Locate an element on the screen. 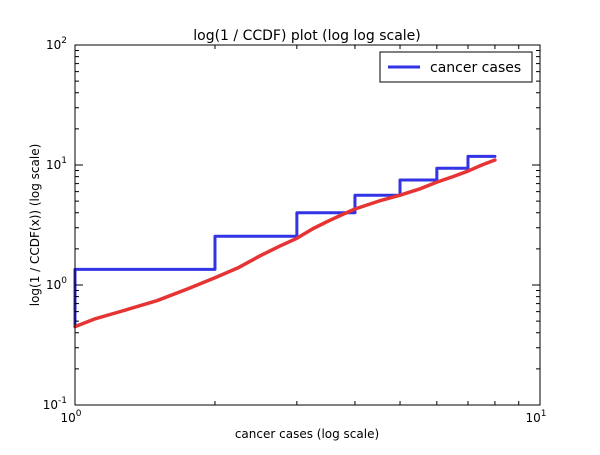 This screenshot has height=455, width=600. y-tick-label: 10⁰ is located at coordinates (56, 284).